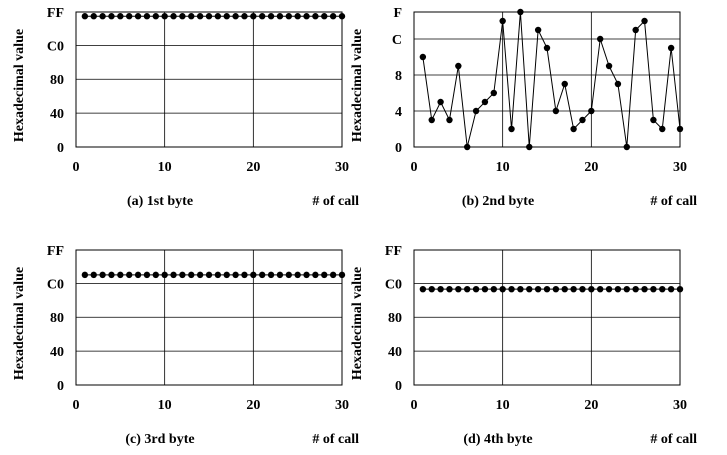 The height and width of the screenshot is (455, 727). I want to click on x-axis-label: # of call, so click(335, 439).